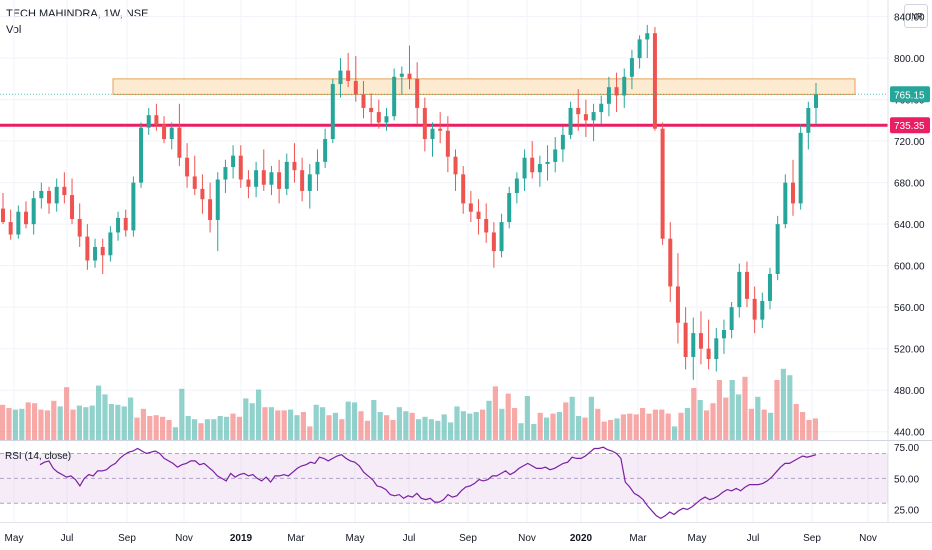 The image size is (932, 550). Describe the element at coordinates (906, 448) in the screenshot. I see `rsi-tick-label: 75.00` at that location.